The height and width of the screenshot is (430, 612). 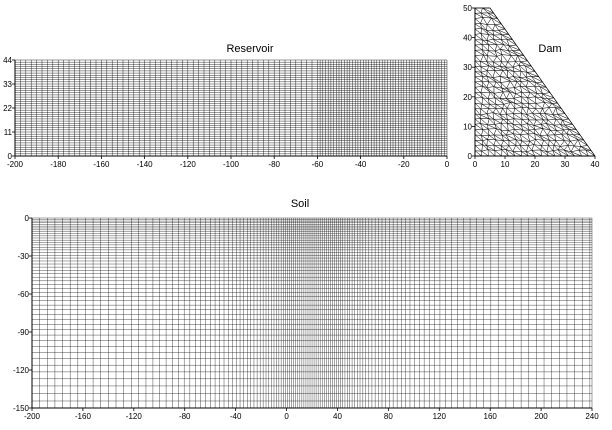 I want to click on soil-x-tick-label: 160, so click(x=491, y=416).